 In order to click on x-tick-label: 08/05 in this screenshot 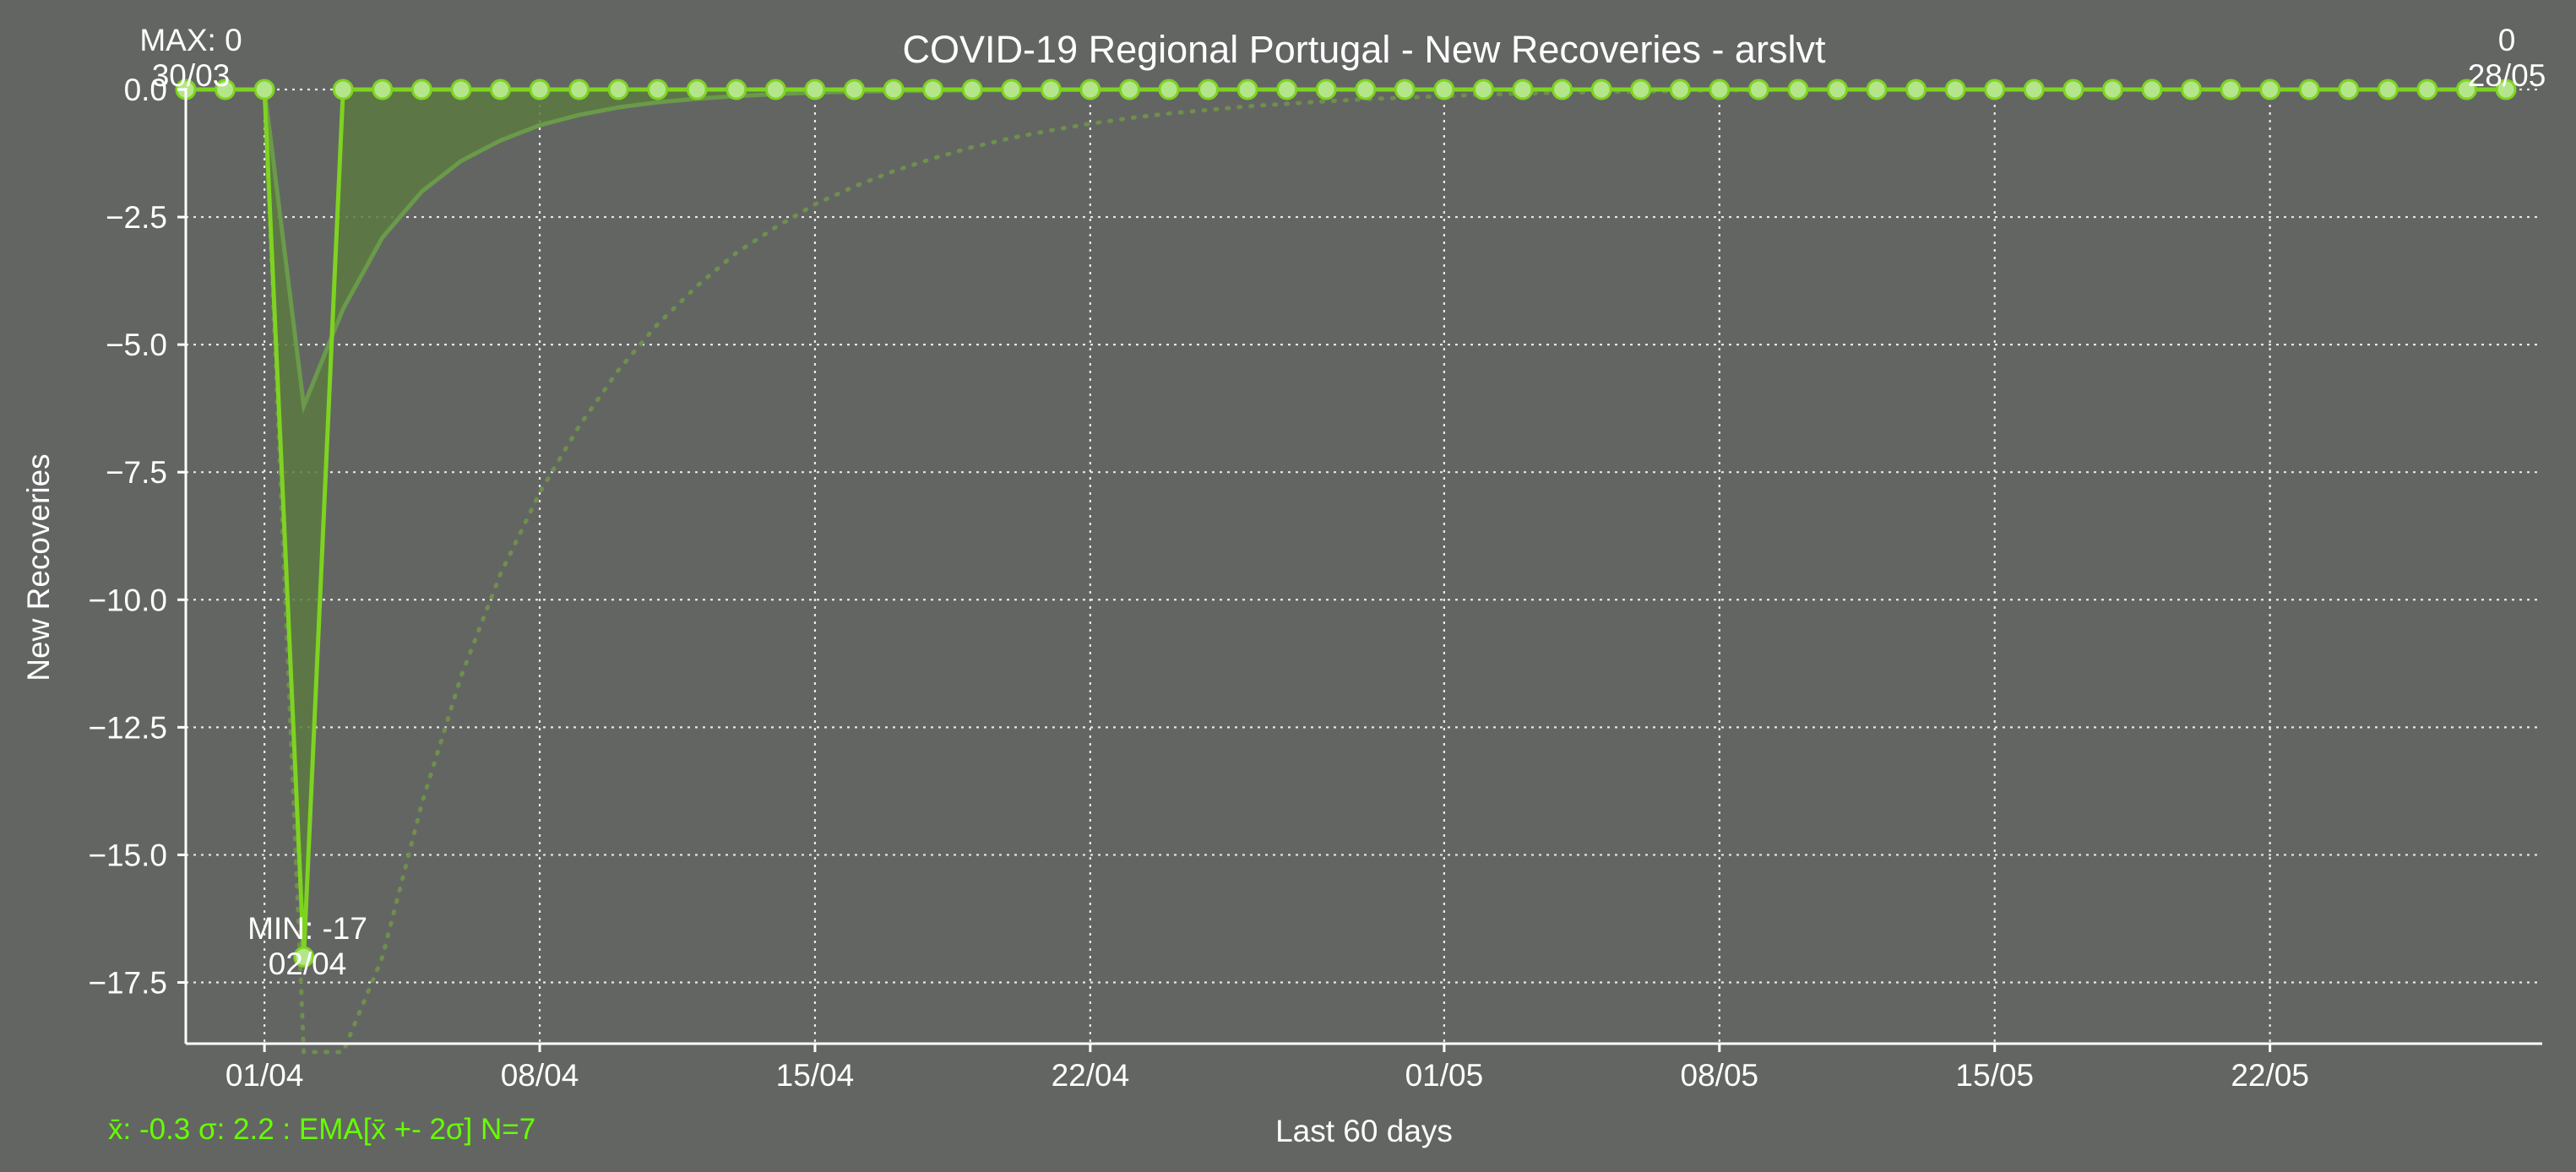, I will do `click(1720, 1076)`.